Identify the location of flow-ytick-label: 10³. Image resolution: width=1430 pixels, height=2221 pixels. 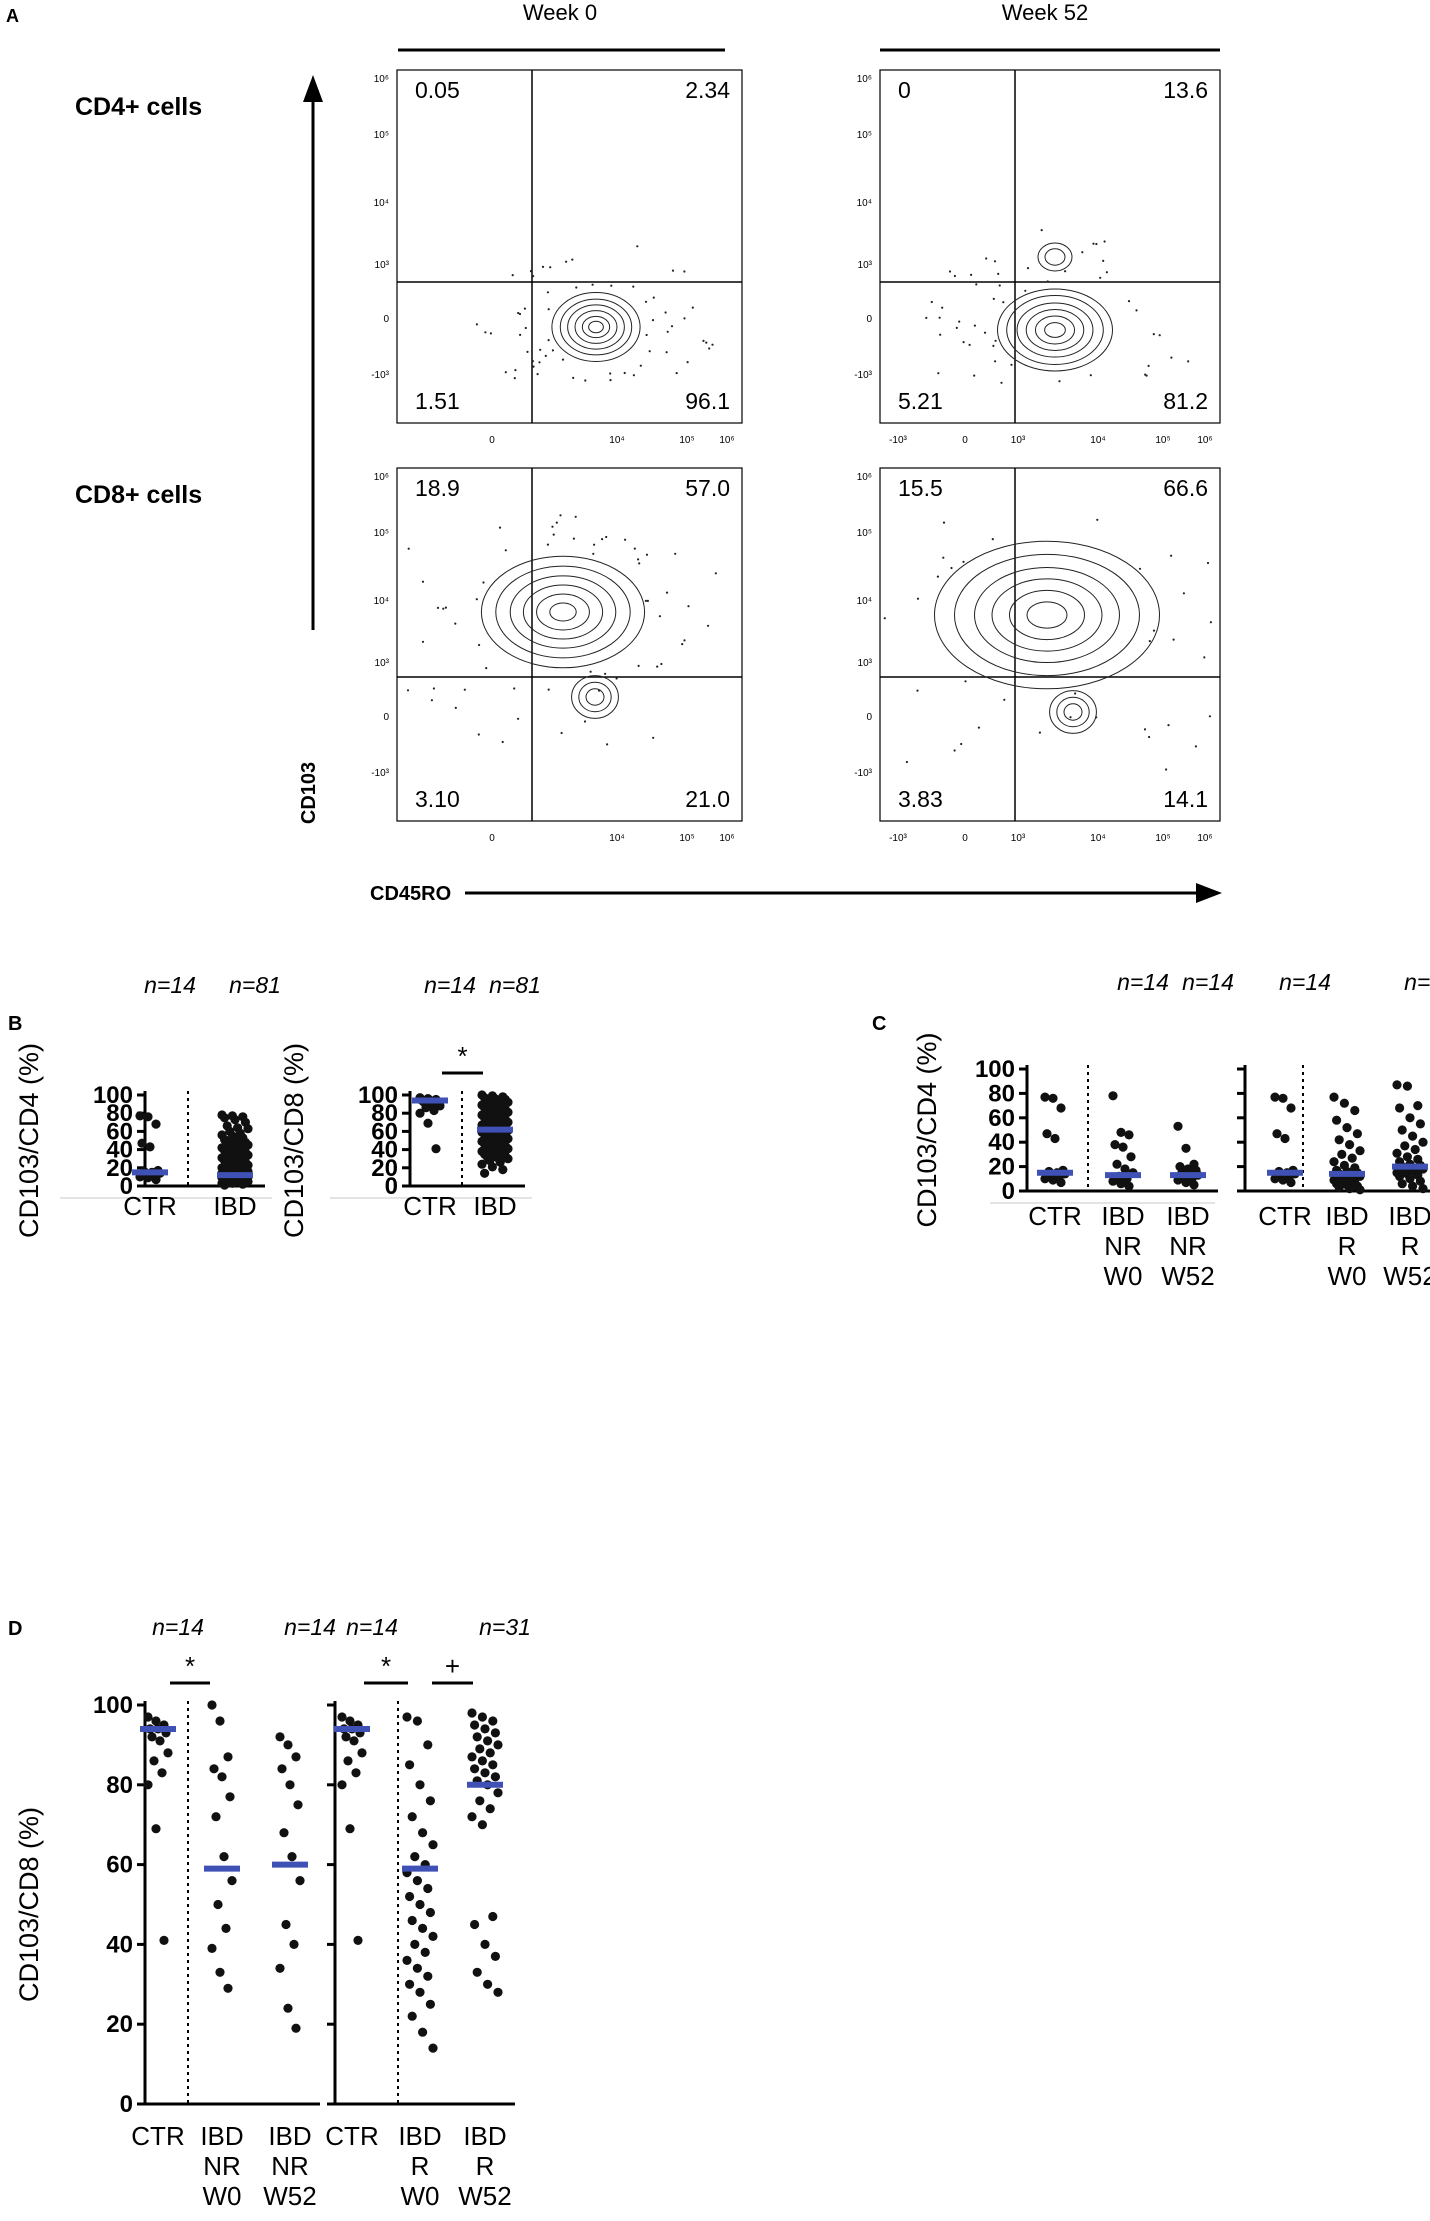
(865, 265).